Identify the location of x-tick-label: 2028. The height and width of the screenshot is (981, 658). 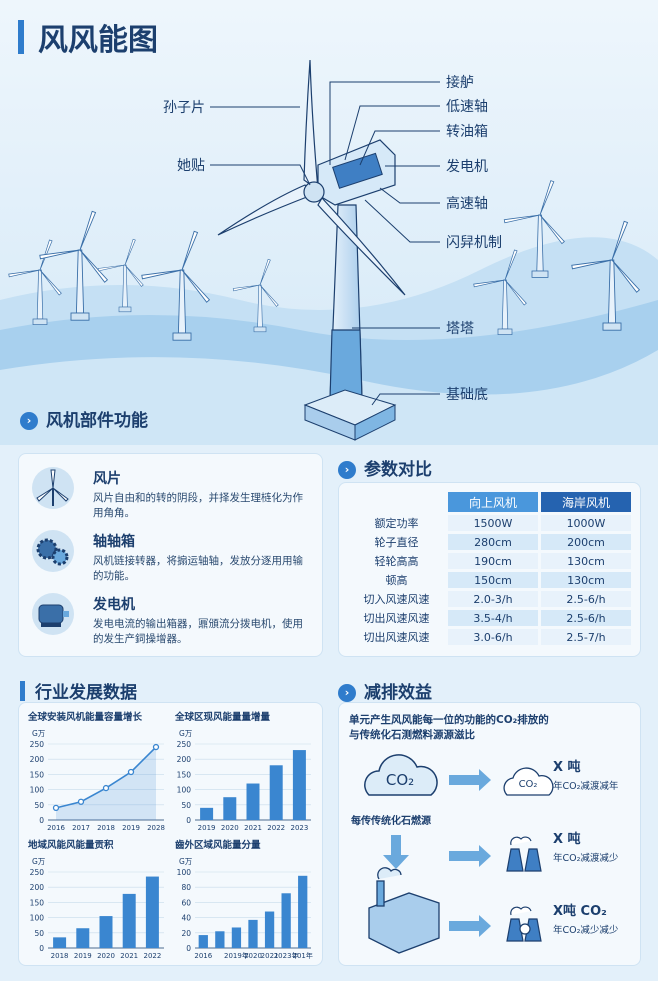
(156, 828).